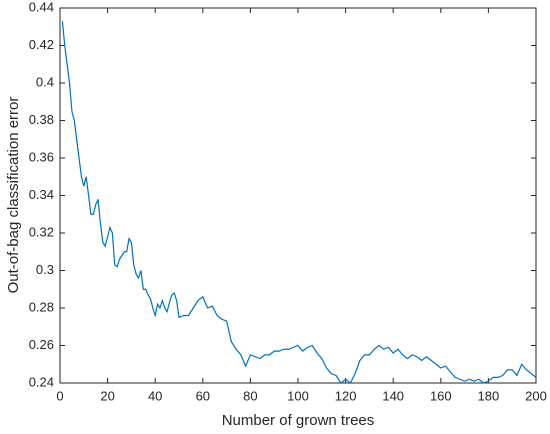 This screenshot has height=434, width=550. What do you see at coordinates (41, 7) in the screenshot?
I see `y-tick-label: 0.44` at bounding box center [41, 7].